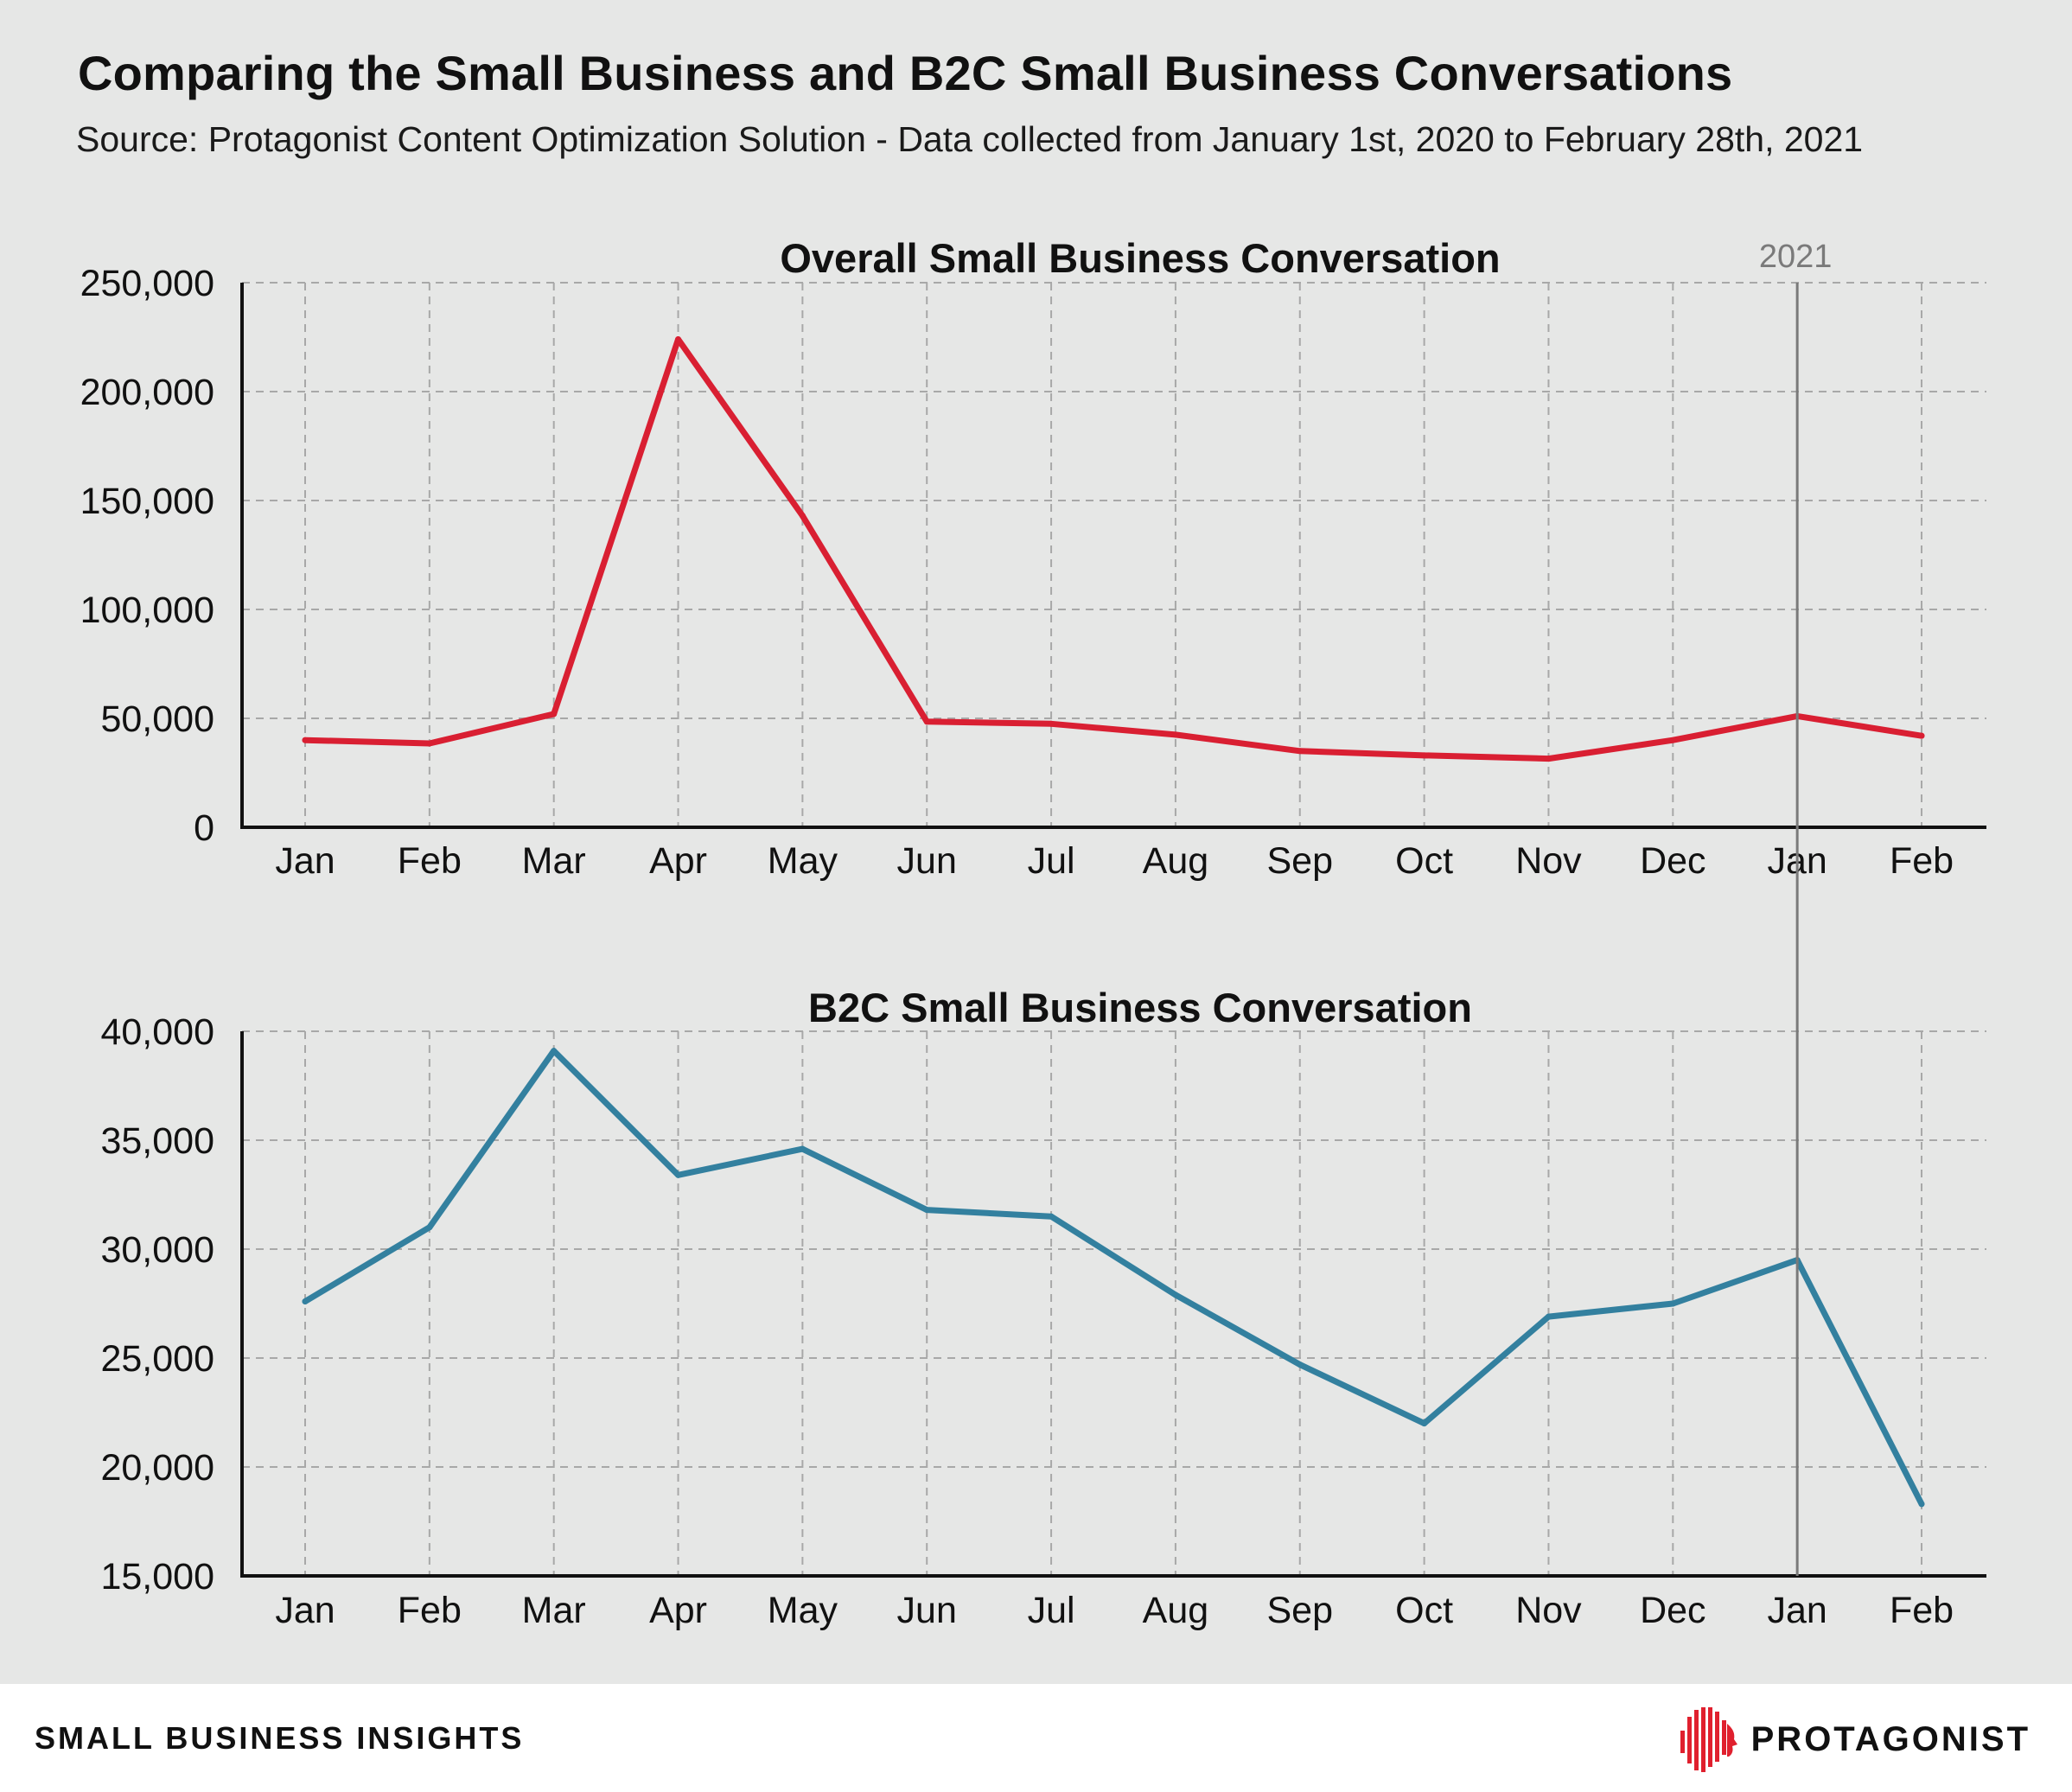 Image resolution: width=2072 pixels, height=1792 pixels. What do you see at coordinates (157, 1032) in the screenshot?
I see `y-tick-label: 40,000` at bounding box center [157, 1032].